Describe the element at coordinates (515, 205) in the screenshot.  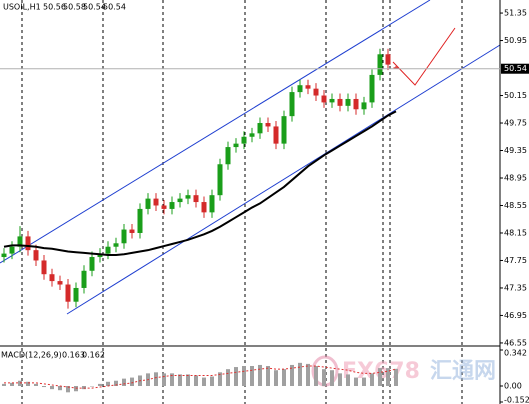
I see `y-tick-label: 48.55` at that location.